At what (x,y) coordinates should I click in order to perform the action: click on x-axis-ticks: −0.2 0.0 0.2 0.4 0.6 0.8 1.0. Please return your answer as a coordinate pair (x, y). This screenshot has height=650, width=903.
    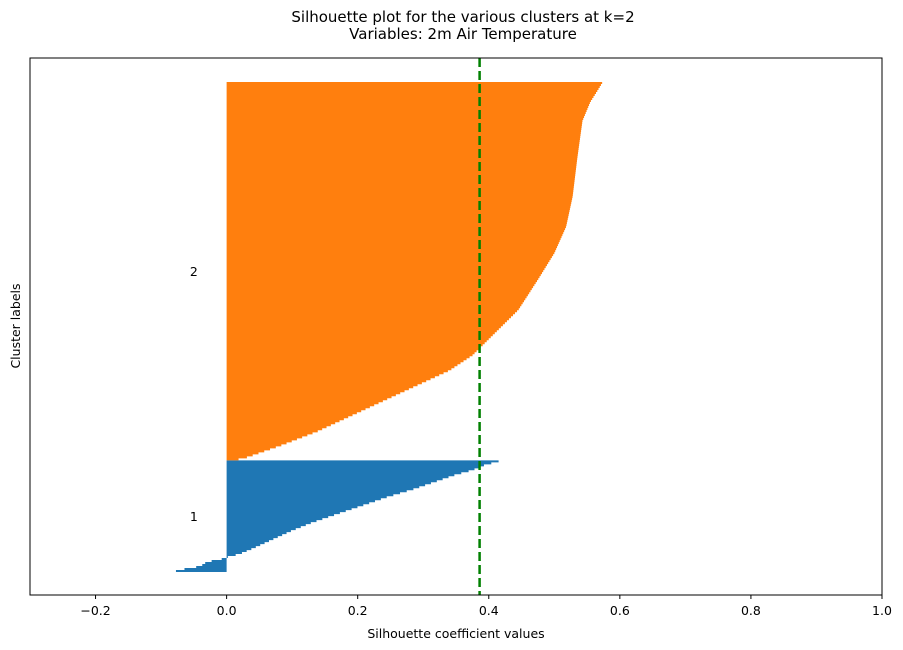
    Looking at the image, I should click on (486, 606).